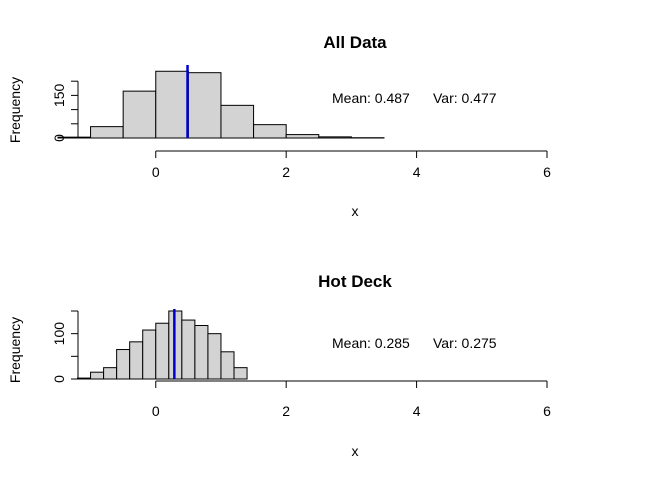 The height and width of the screenshot is (480, 672). What do you see at coordinates (59, 334) in the screenshot?
I see `y-tick-label: 100` at bounding box center [59, 334].